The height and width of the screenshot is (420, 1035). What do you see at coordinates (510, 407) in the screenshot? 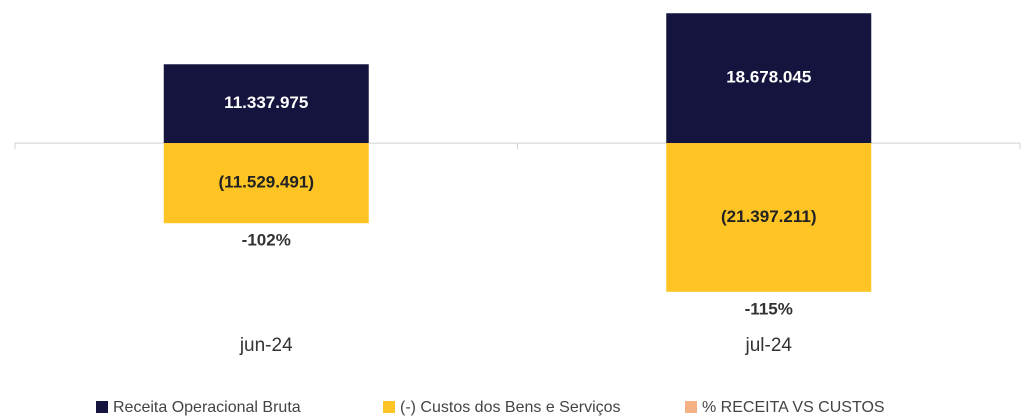
I see `legend-label: (-) Custos dos Bens e Serviços` at bounding box center [510, 407].